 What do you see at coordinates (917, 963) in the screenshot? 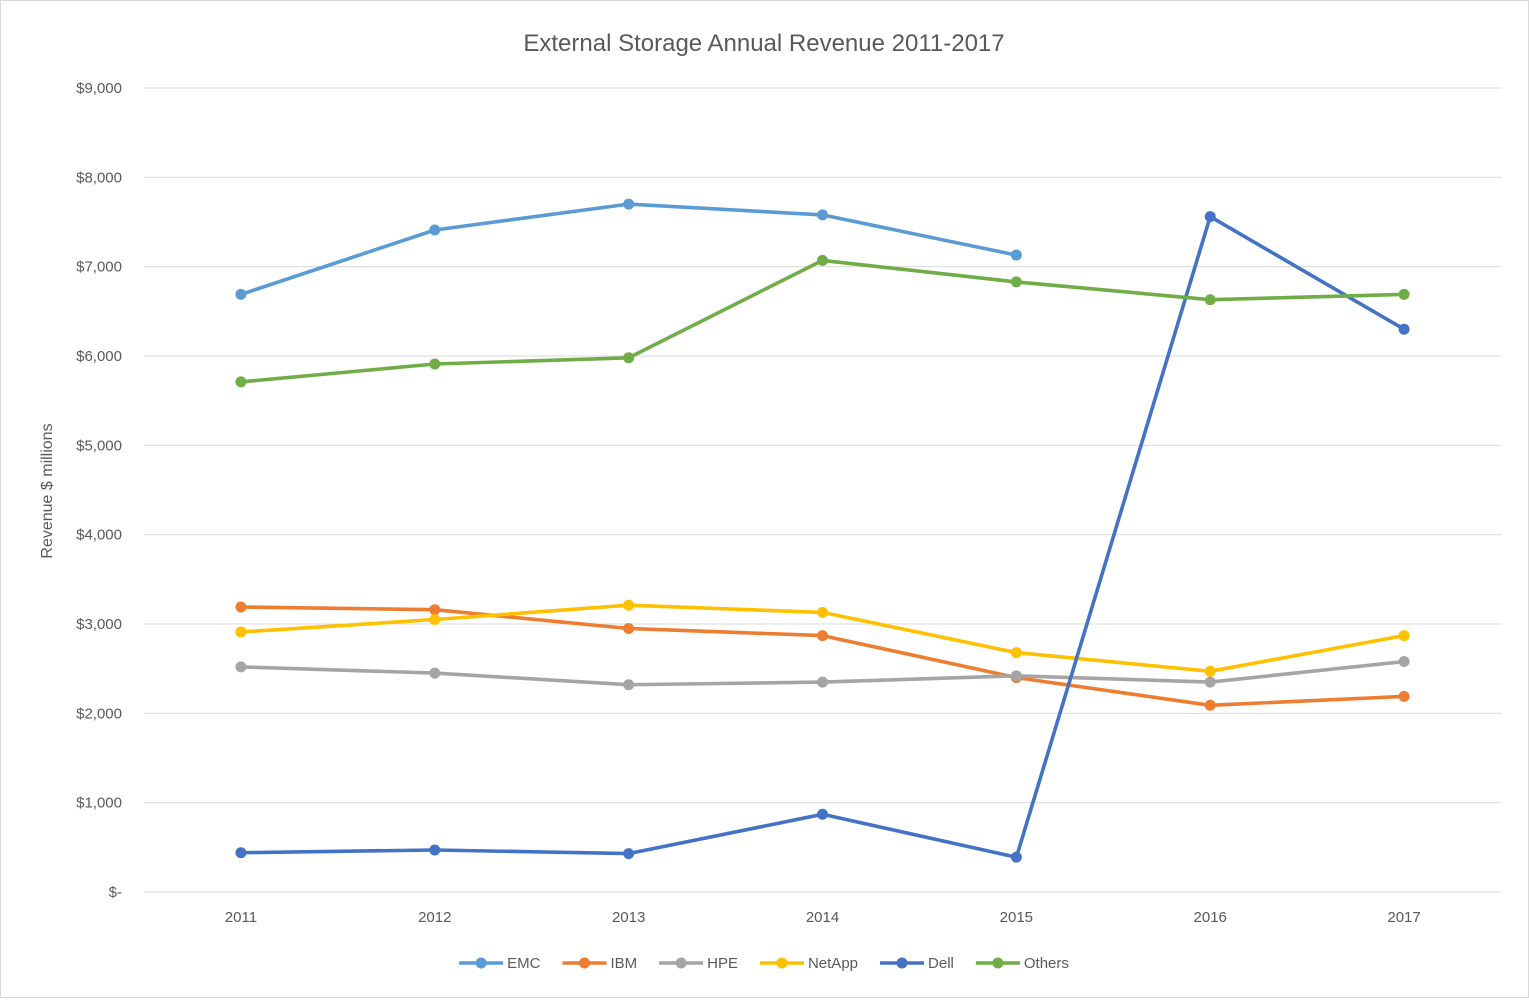
I see `legend-item-dell: Dell` at bounding box center [917, 963].